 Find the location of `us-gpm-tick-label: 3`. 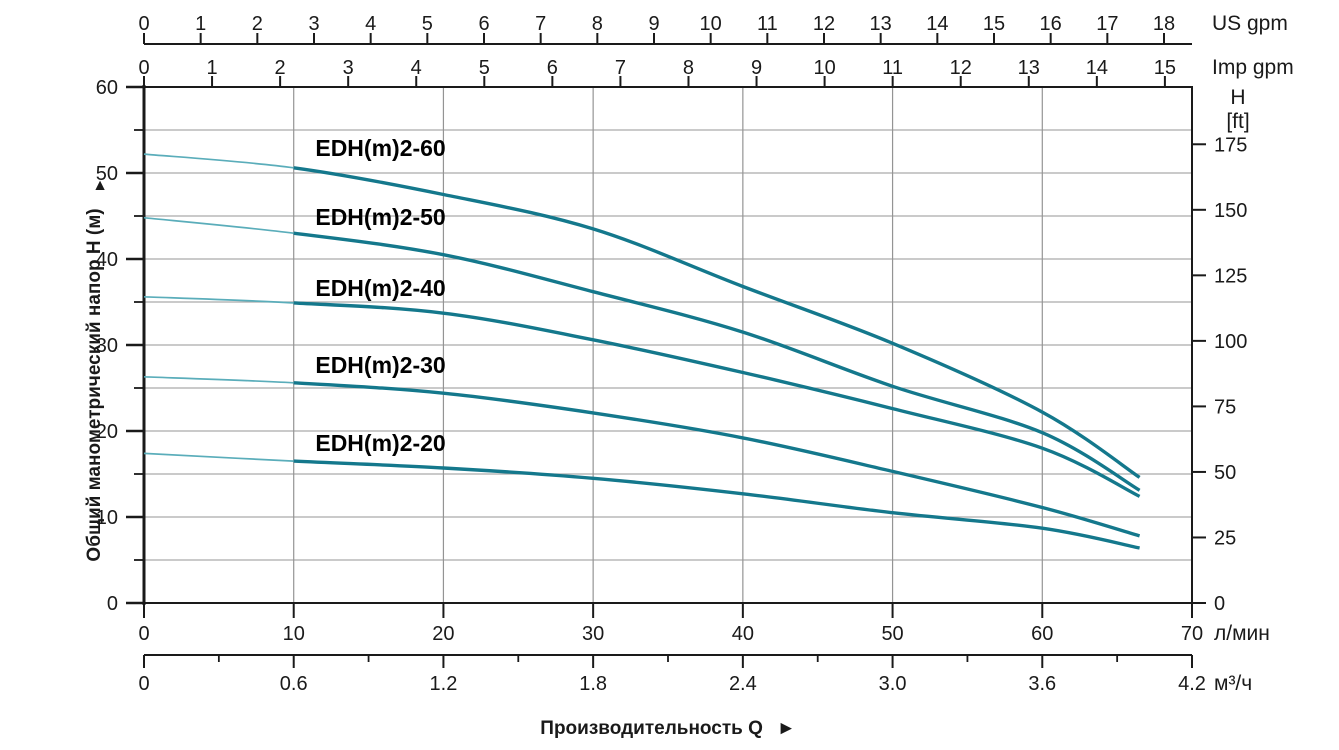

us-gpm-tick-label: 3 is located at coordinates (313, 24).